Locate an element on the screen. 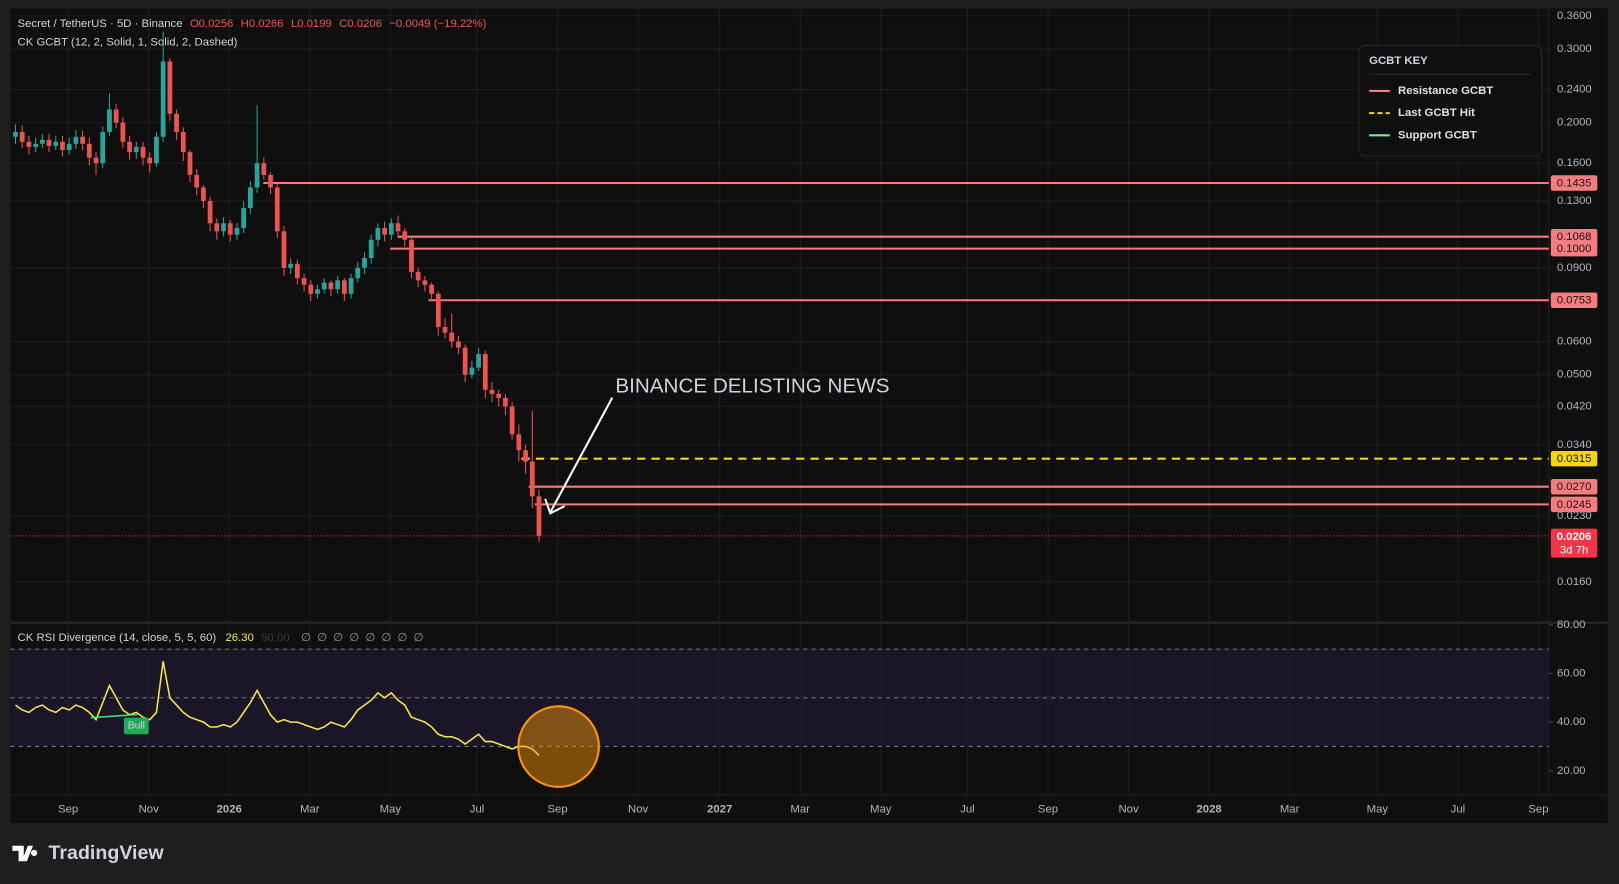 The image size is (1619, 884). rsi-value: 26.30 is located at coordinates (240, 638).